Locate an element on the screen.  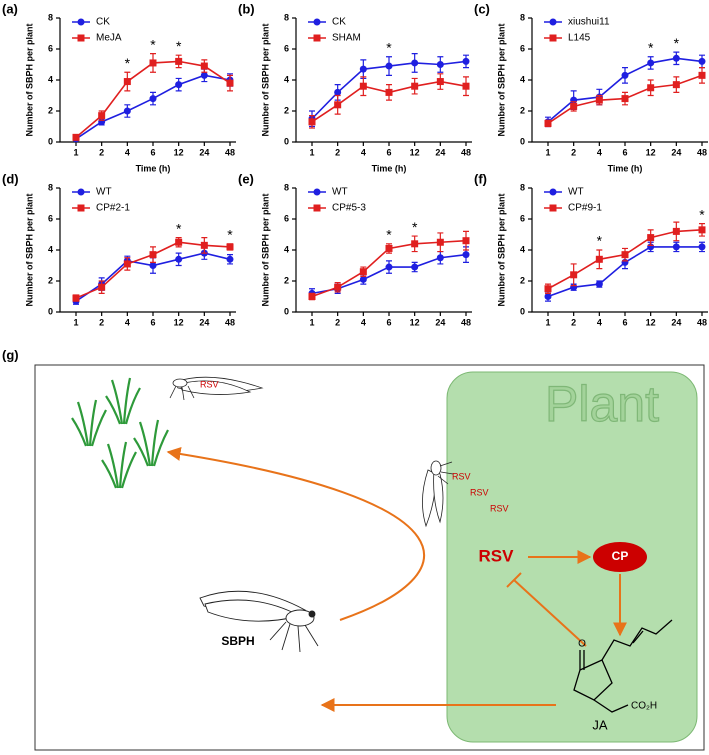
x-tick-label: 4 is located at coordinates (599, 152).